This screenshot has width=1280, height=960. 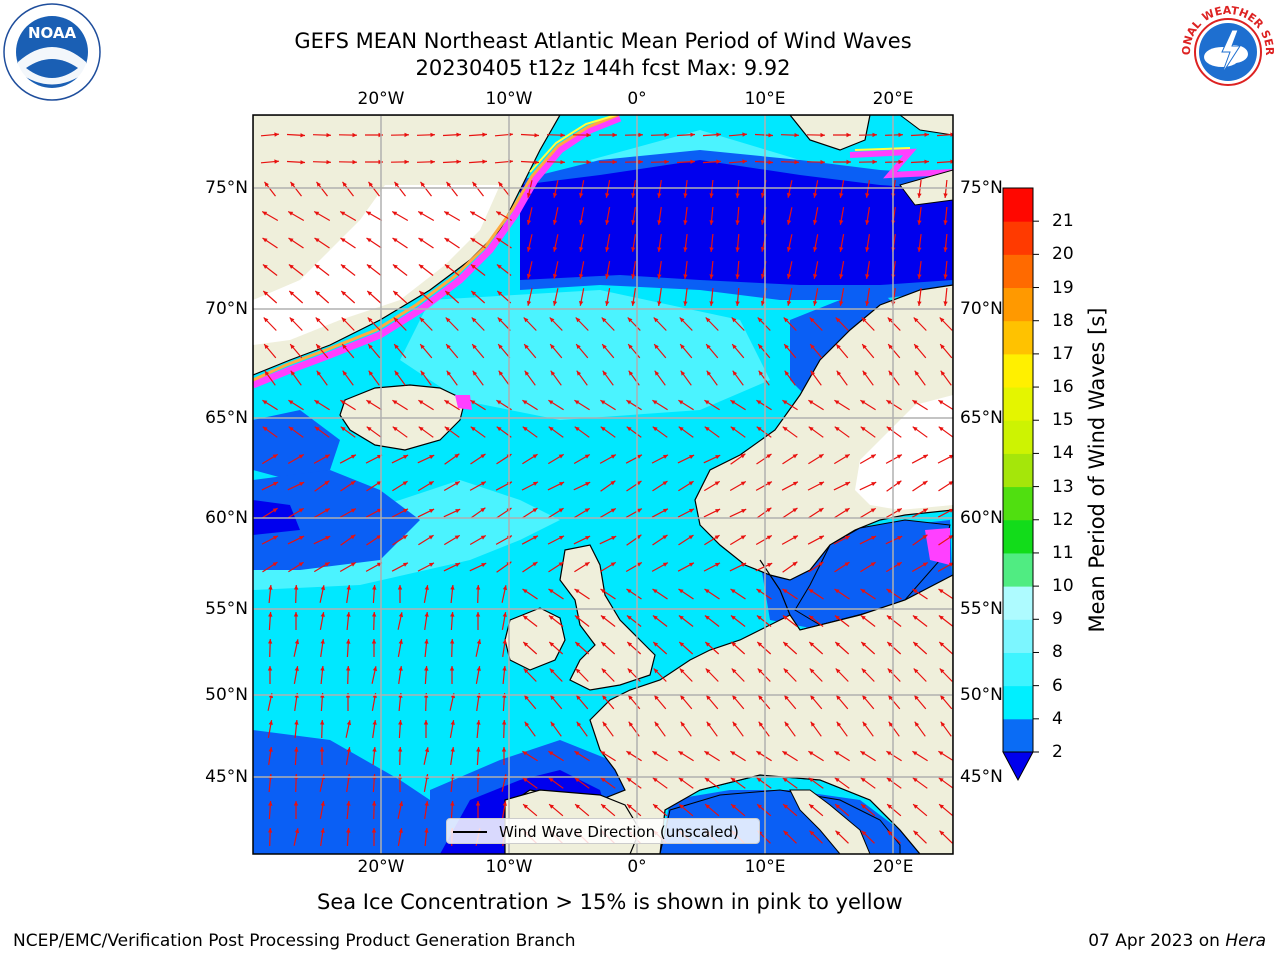 I want to click on lon-label-bottom: 20°E, so click(x=893, y=867).